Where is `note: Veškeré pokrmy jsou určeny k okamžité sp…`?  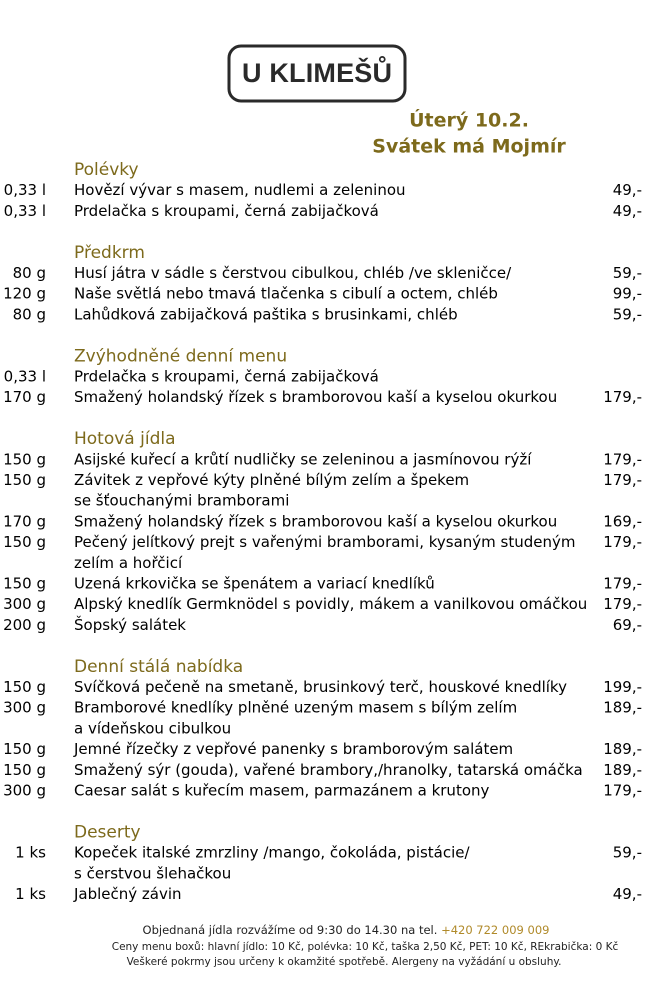
note: Veškeré pokrmy jsou určeny k okamžité sp… is located at coordinates (344, 962).